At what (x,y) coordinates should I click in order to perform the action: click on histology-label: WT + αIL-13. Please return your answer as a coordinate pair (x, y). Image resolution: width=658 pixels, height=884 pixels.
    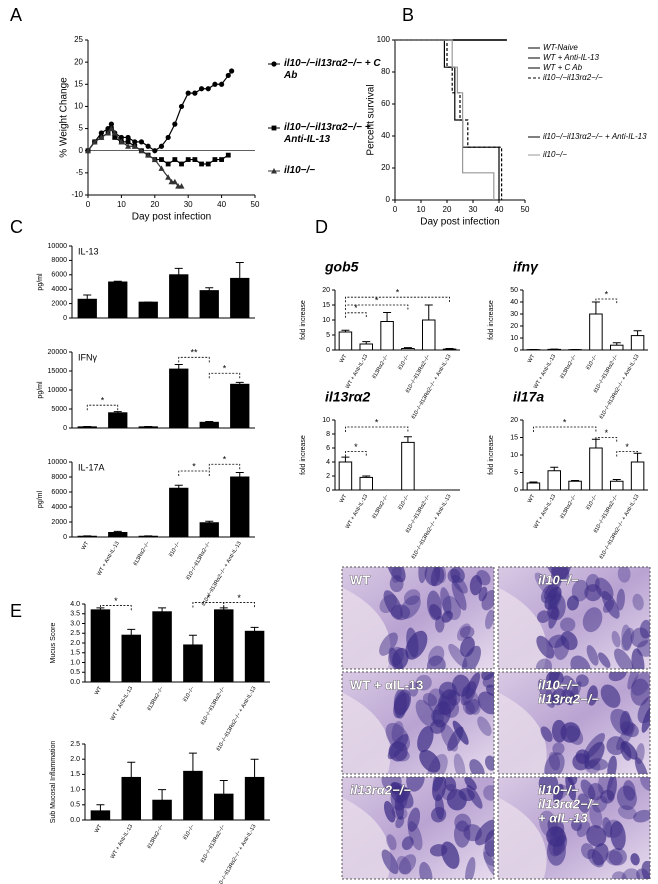
    Looking at the image, I should click on (386, 684).